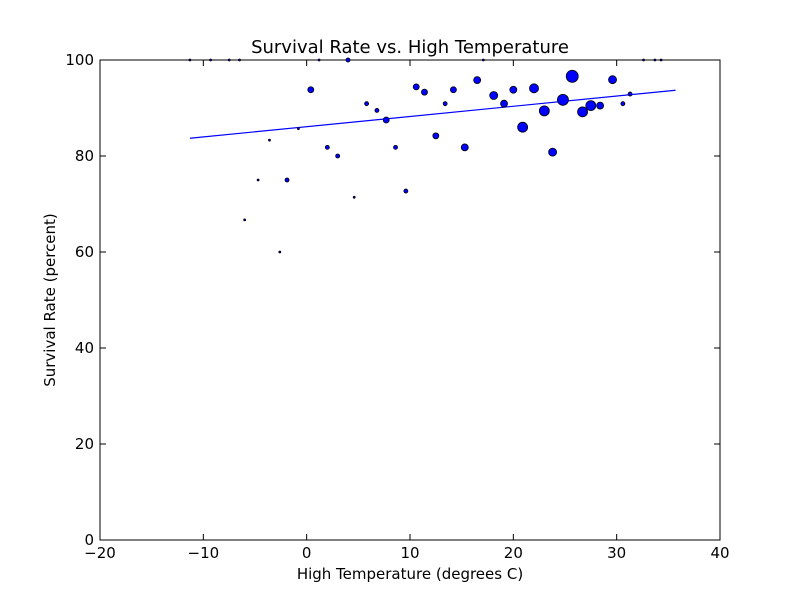 The width and height of the screenshot is (800, 600). I want to click on x-tick-label: 30, so click(616, 553).